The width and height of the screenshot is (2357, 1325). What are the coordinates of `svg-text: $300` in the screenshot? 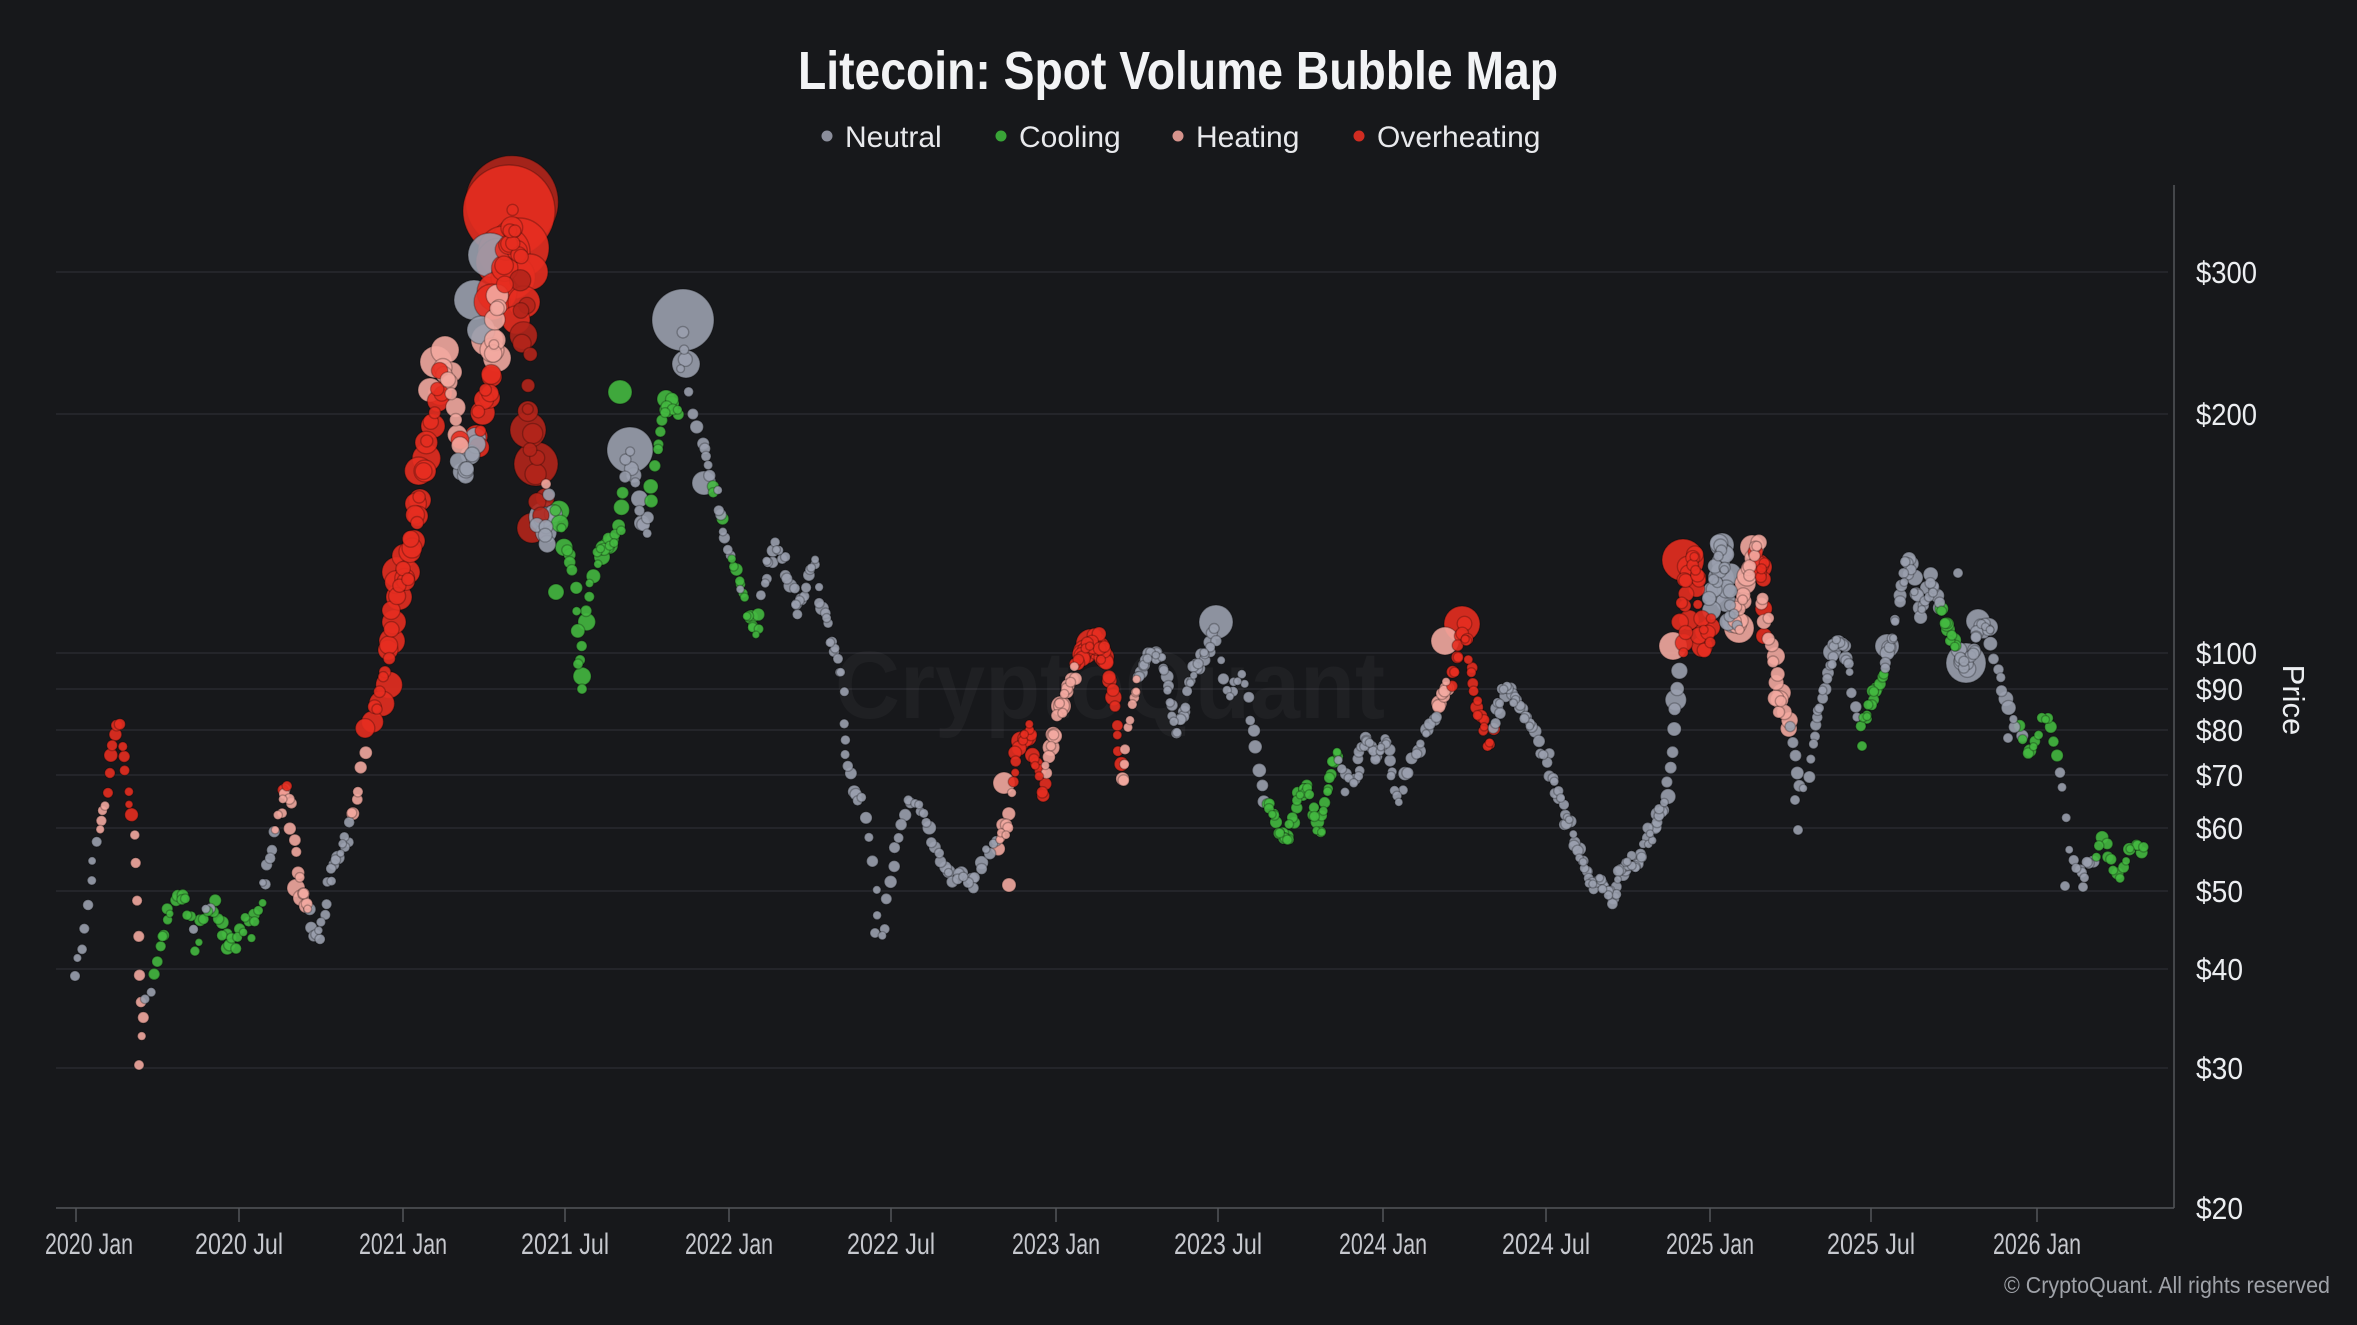 It's located at (2226, 272).